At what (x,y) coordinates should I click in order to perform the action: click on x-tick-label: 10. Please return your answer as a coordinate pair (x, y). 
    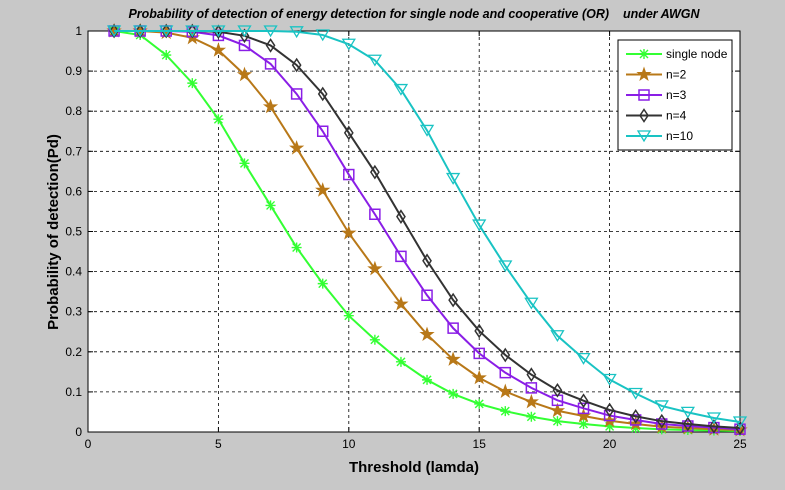
    Looking at the image, I should click on (349, 444).